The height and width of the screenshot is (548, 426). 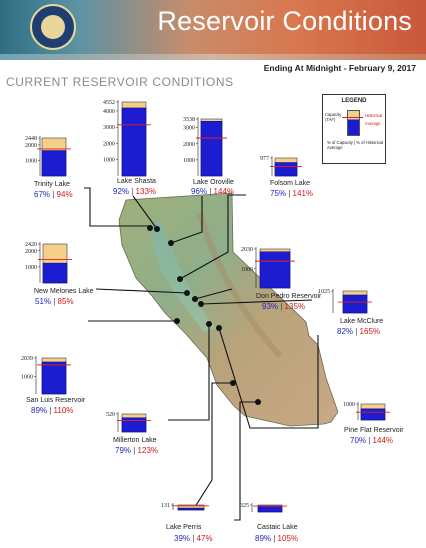 I want to click on tick-label-lake-oroville-0: 3538, so click(x=189, y=120).